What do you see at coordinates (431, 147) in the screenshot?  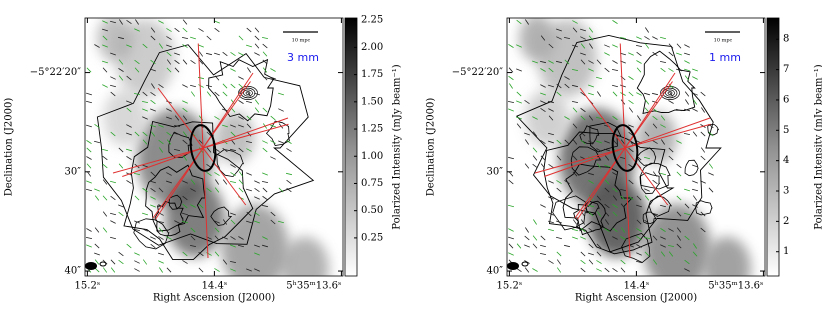 I see `y-axis-label: Declination (J2000)` at bounding box center [431, 147].